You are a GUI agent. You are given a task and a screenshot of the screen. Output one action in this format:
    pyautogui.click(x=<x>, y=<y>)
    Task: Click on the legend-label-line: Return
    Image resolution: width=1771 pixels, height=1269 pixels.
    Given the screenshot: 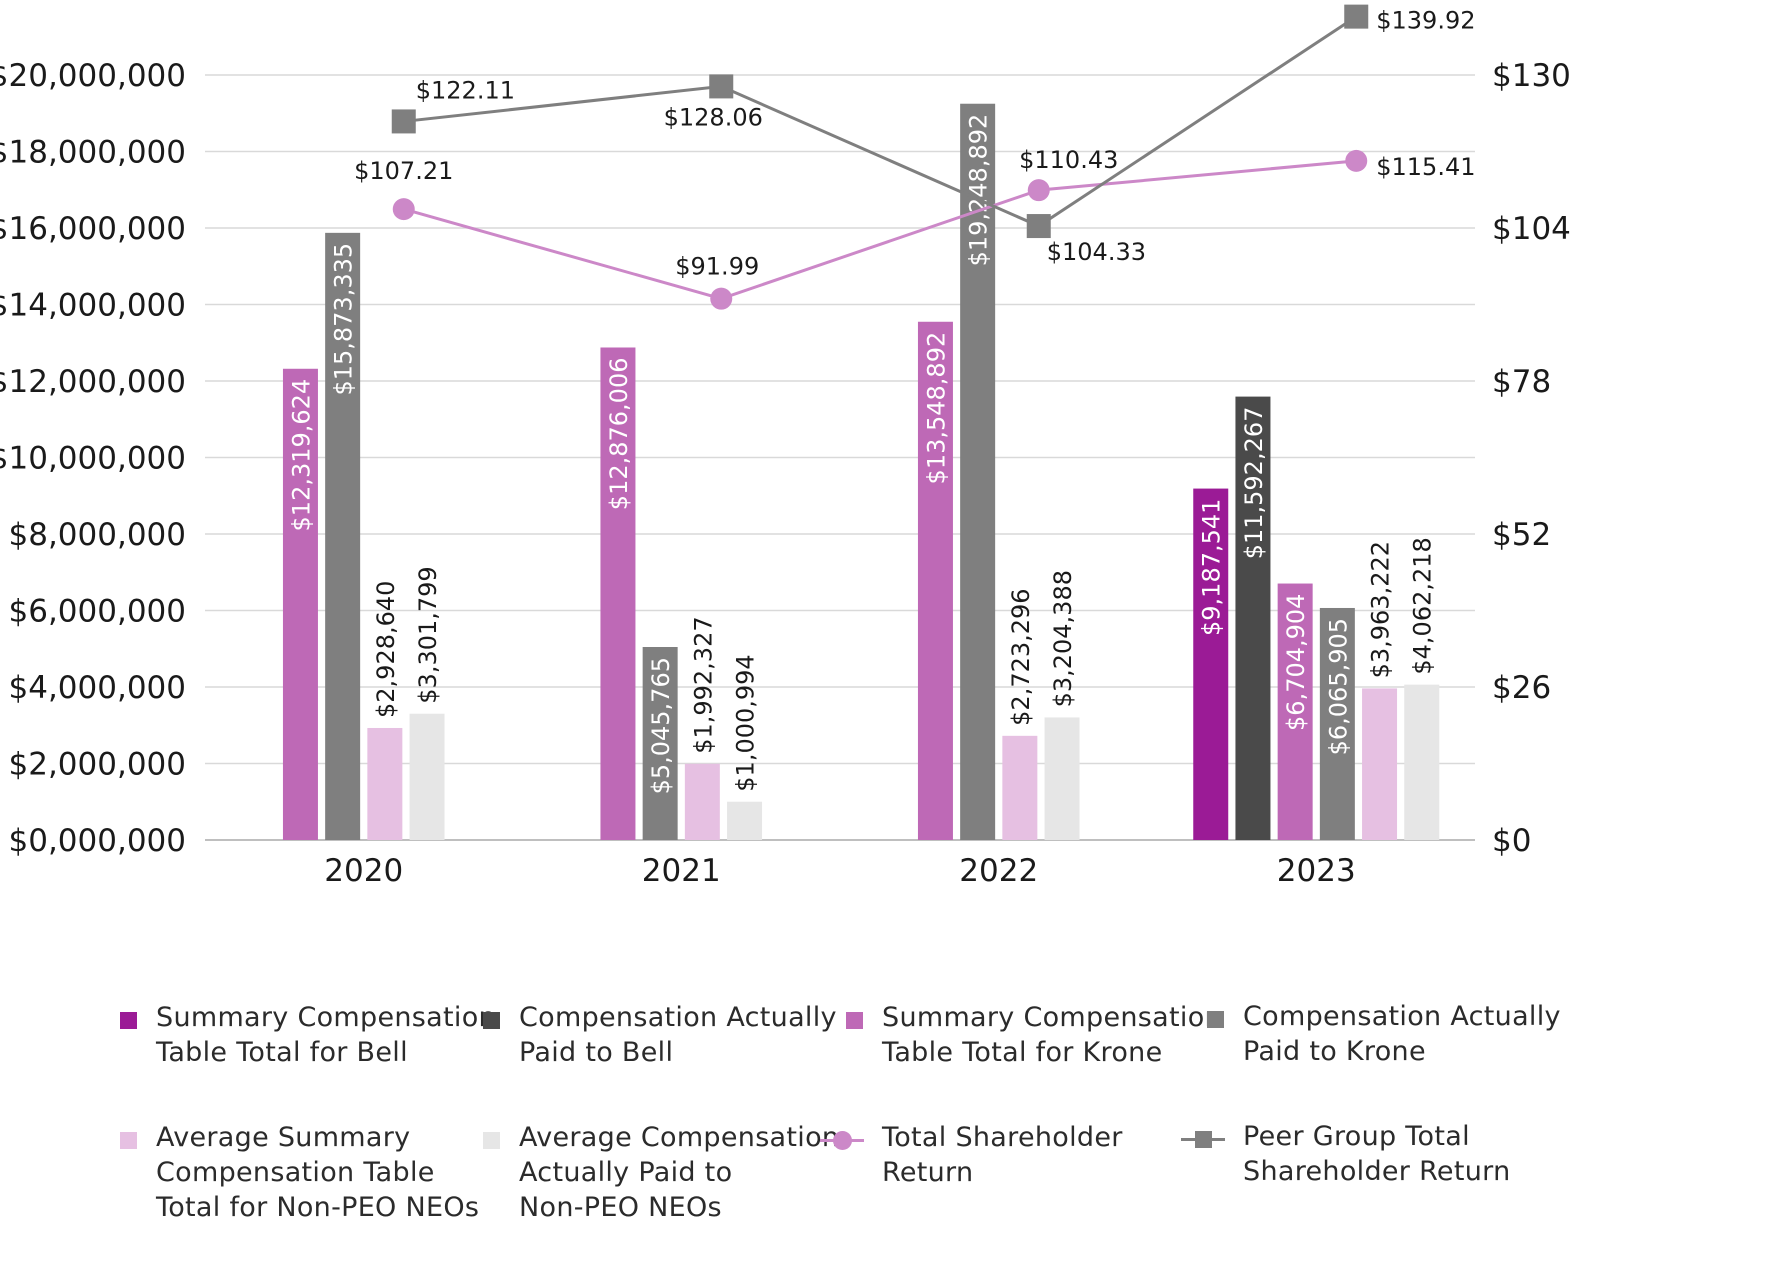 What is the action you would take?
    pyautogui.click(x=928, y=1172)
    